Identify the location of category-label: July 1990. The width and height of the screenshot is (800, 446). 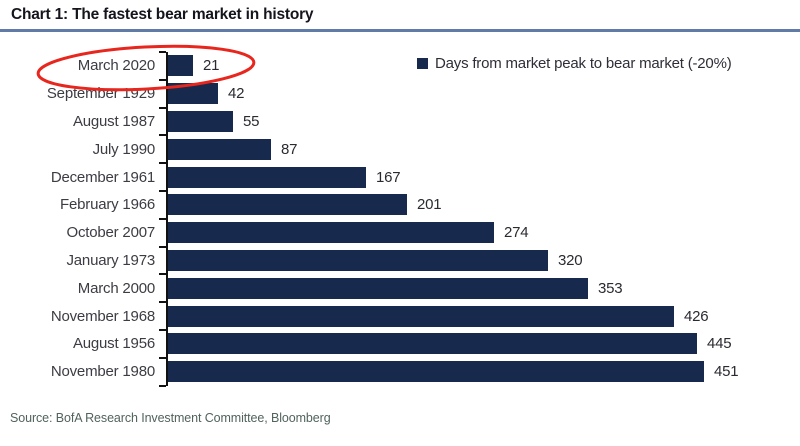
(124, 149).